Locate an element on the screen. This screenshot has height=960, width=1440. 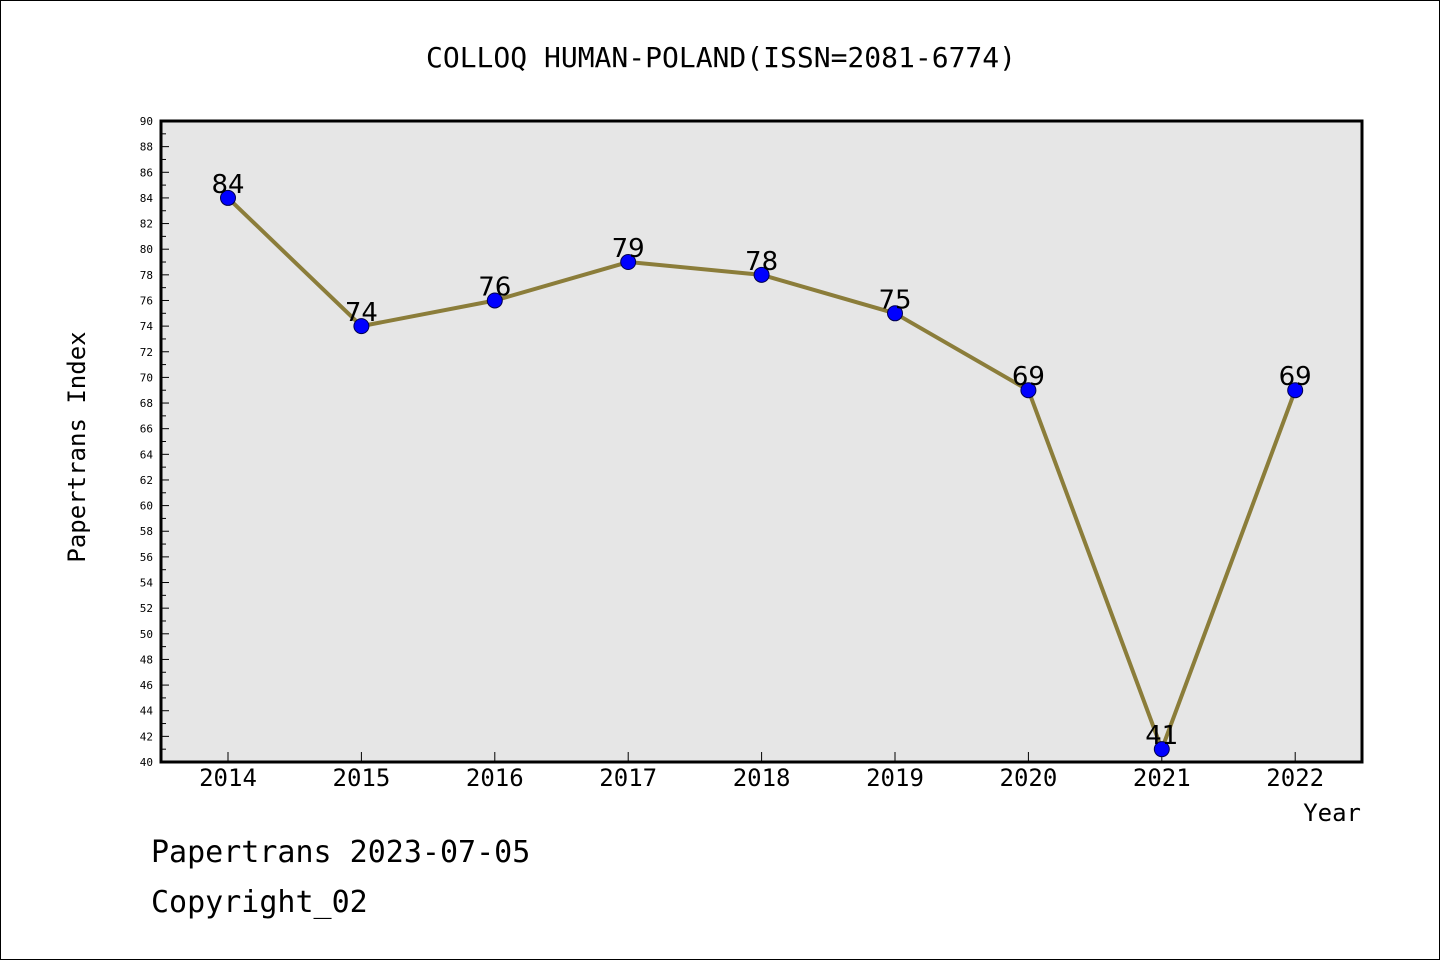
y-tick-label: 56 is located at coordinates (146, 557).